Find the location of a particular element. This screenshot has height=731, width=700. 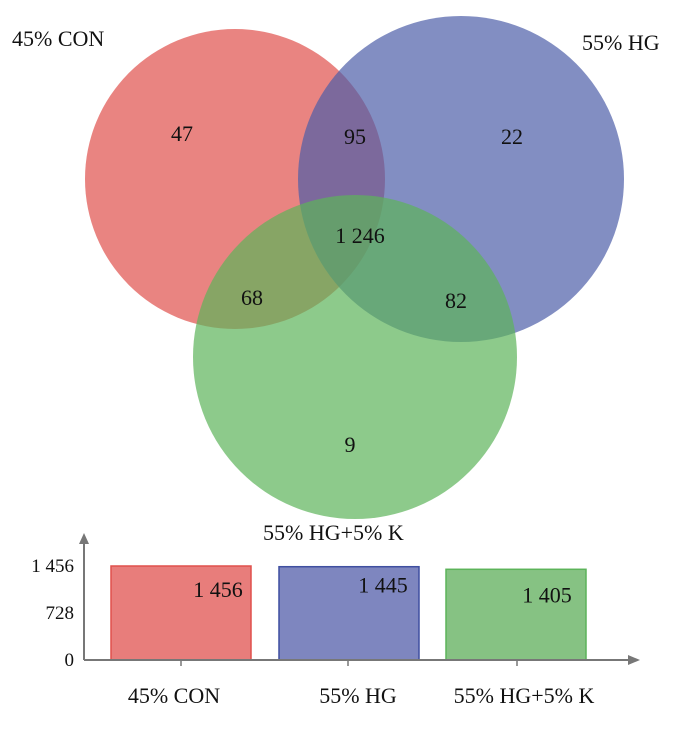

set-label-k: 55% HG+5% K is located at coordinates (333, 532).